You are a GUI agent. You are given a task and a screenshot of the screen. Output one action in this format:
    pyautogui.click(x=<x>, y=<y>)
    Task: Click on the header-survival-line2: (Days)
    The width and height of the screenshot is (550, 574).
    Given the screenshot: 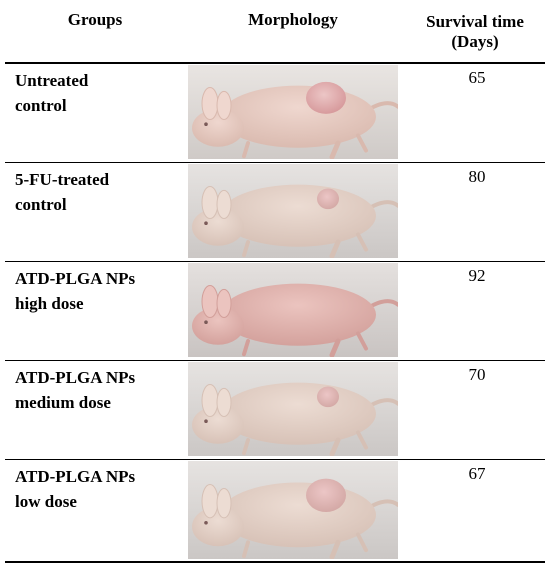 What is the action you would take?
    pyautogui.click(x=475, y=41)
    